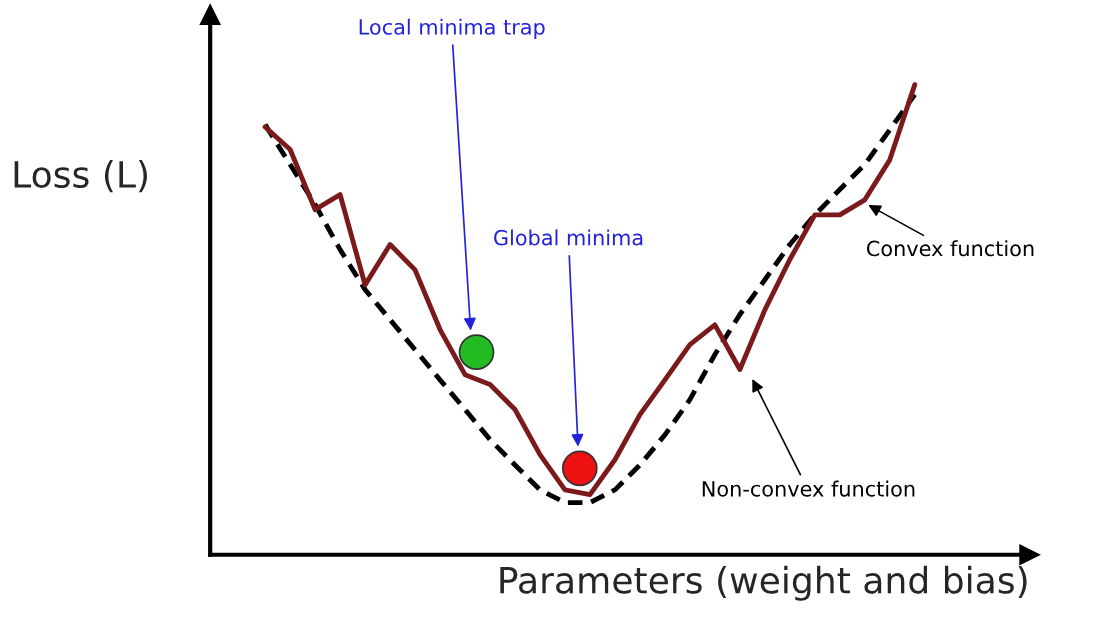 The width and height of the screenshot is (1112, 634). Describe the element at coordinates (80, 176) in the screenshot. I see `y-axis-title: Loss (L)` at that location.